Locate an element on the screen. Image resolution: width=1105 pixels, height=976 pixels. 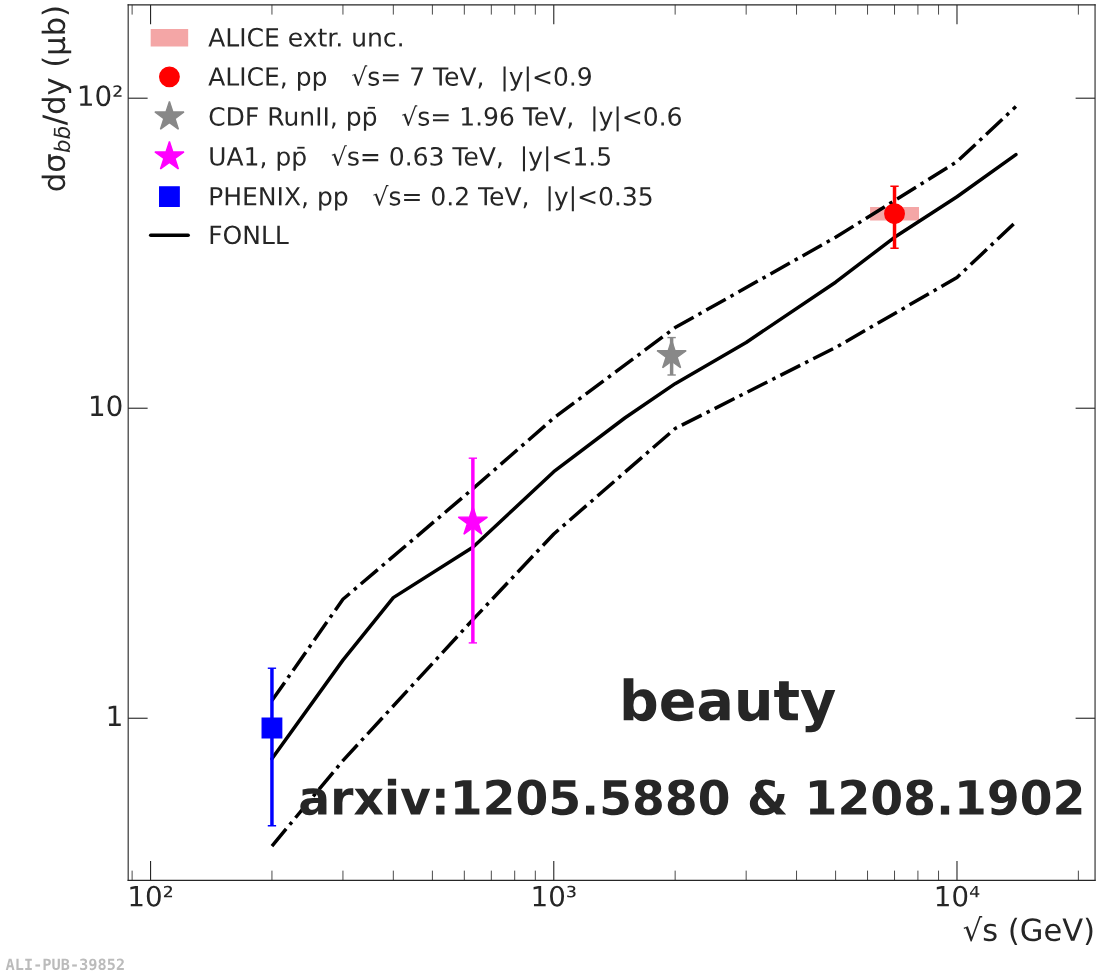
legend-label: CDF RunII, pp̄ √s= 1.96 TeV, |y|<0.6 is located at coordinates (445, 118).